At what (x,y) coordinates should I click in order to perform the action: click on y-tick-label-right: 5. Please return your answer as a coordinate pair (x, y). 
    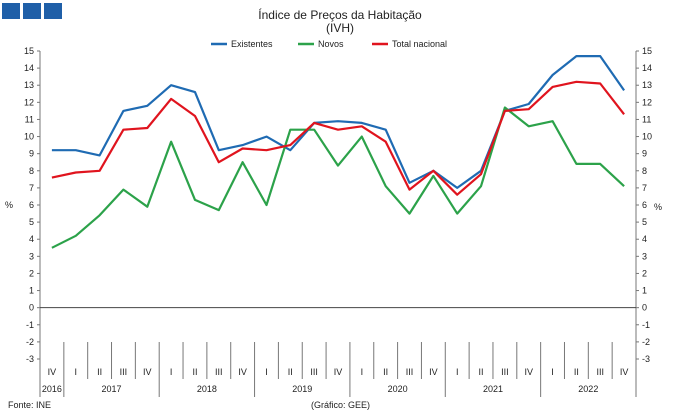
    Looking at the image, I should click on (644, 222).